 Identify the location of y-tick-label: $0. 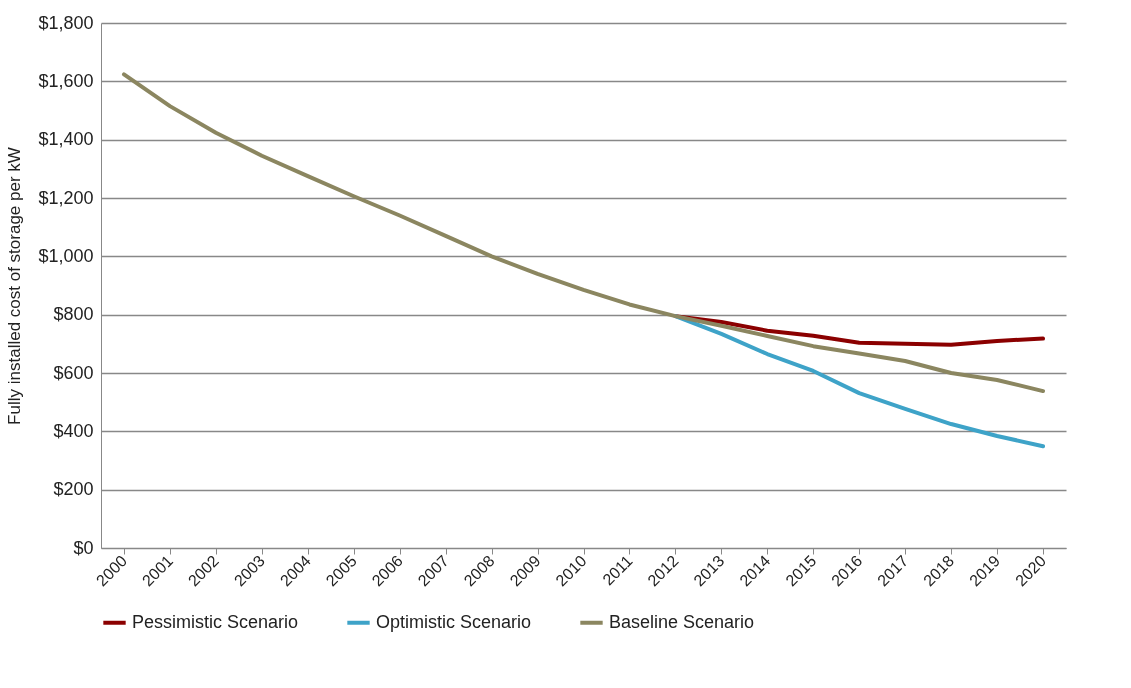
(83, 547).